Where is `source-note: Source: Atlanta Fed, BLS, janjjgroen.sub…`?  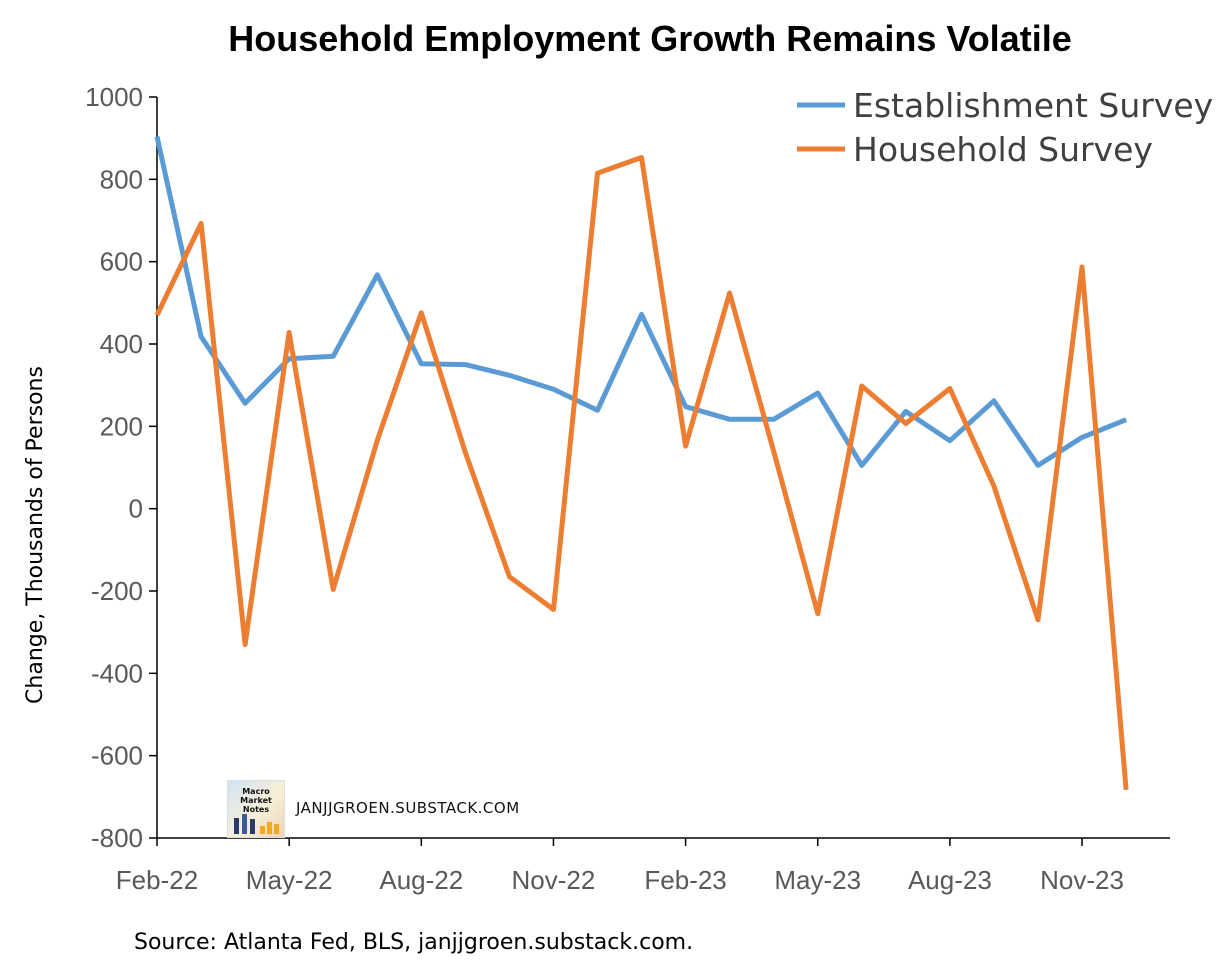 source-note: Source: Atlanta Fed, BLS, janjjgroen.sub… is located at coordinates (414, 942).